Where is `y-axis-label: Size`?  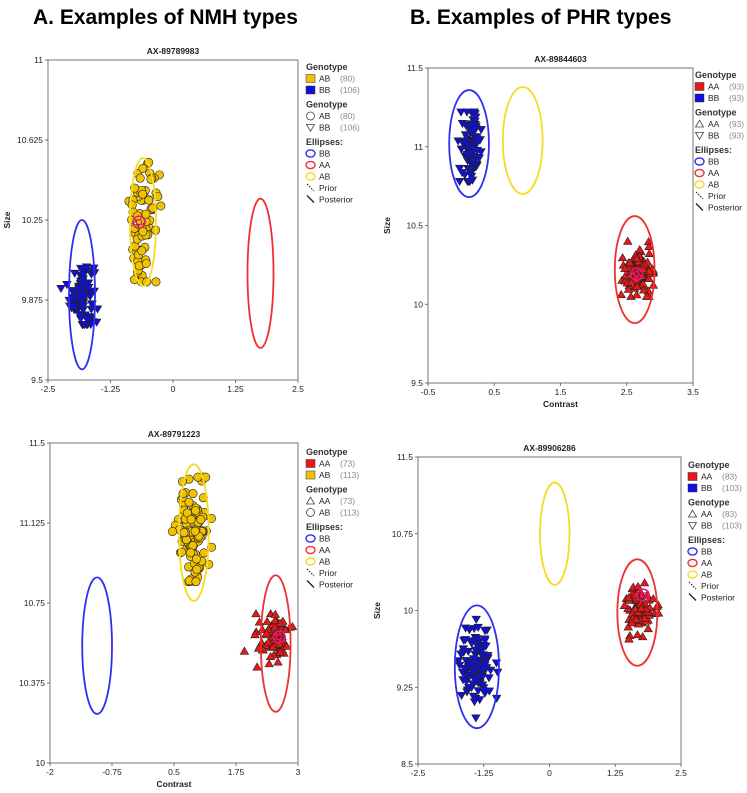
y-axis-label: Size is located at coordinates (7, 219).